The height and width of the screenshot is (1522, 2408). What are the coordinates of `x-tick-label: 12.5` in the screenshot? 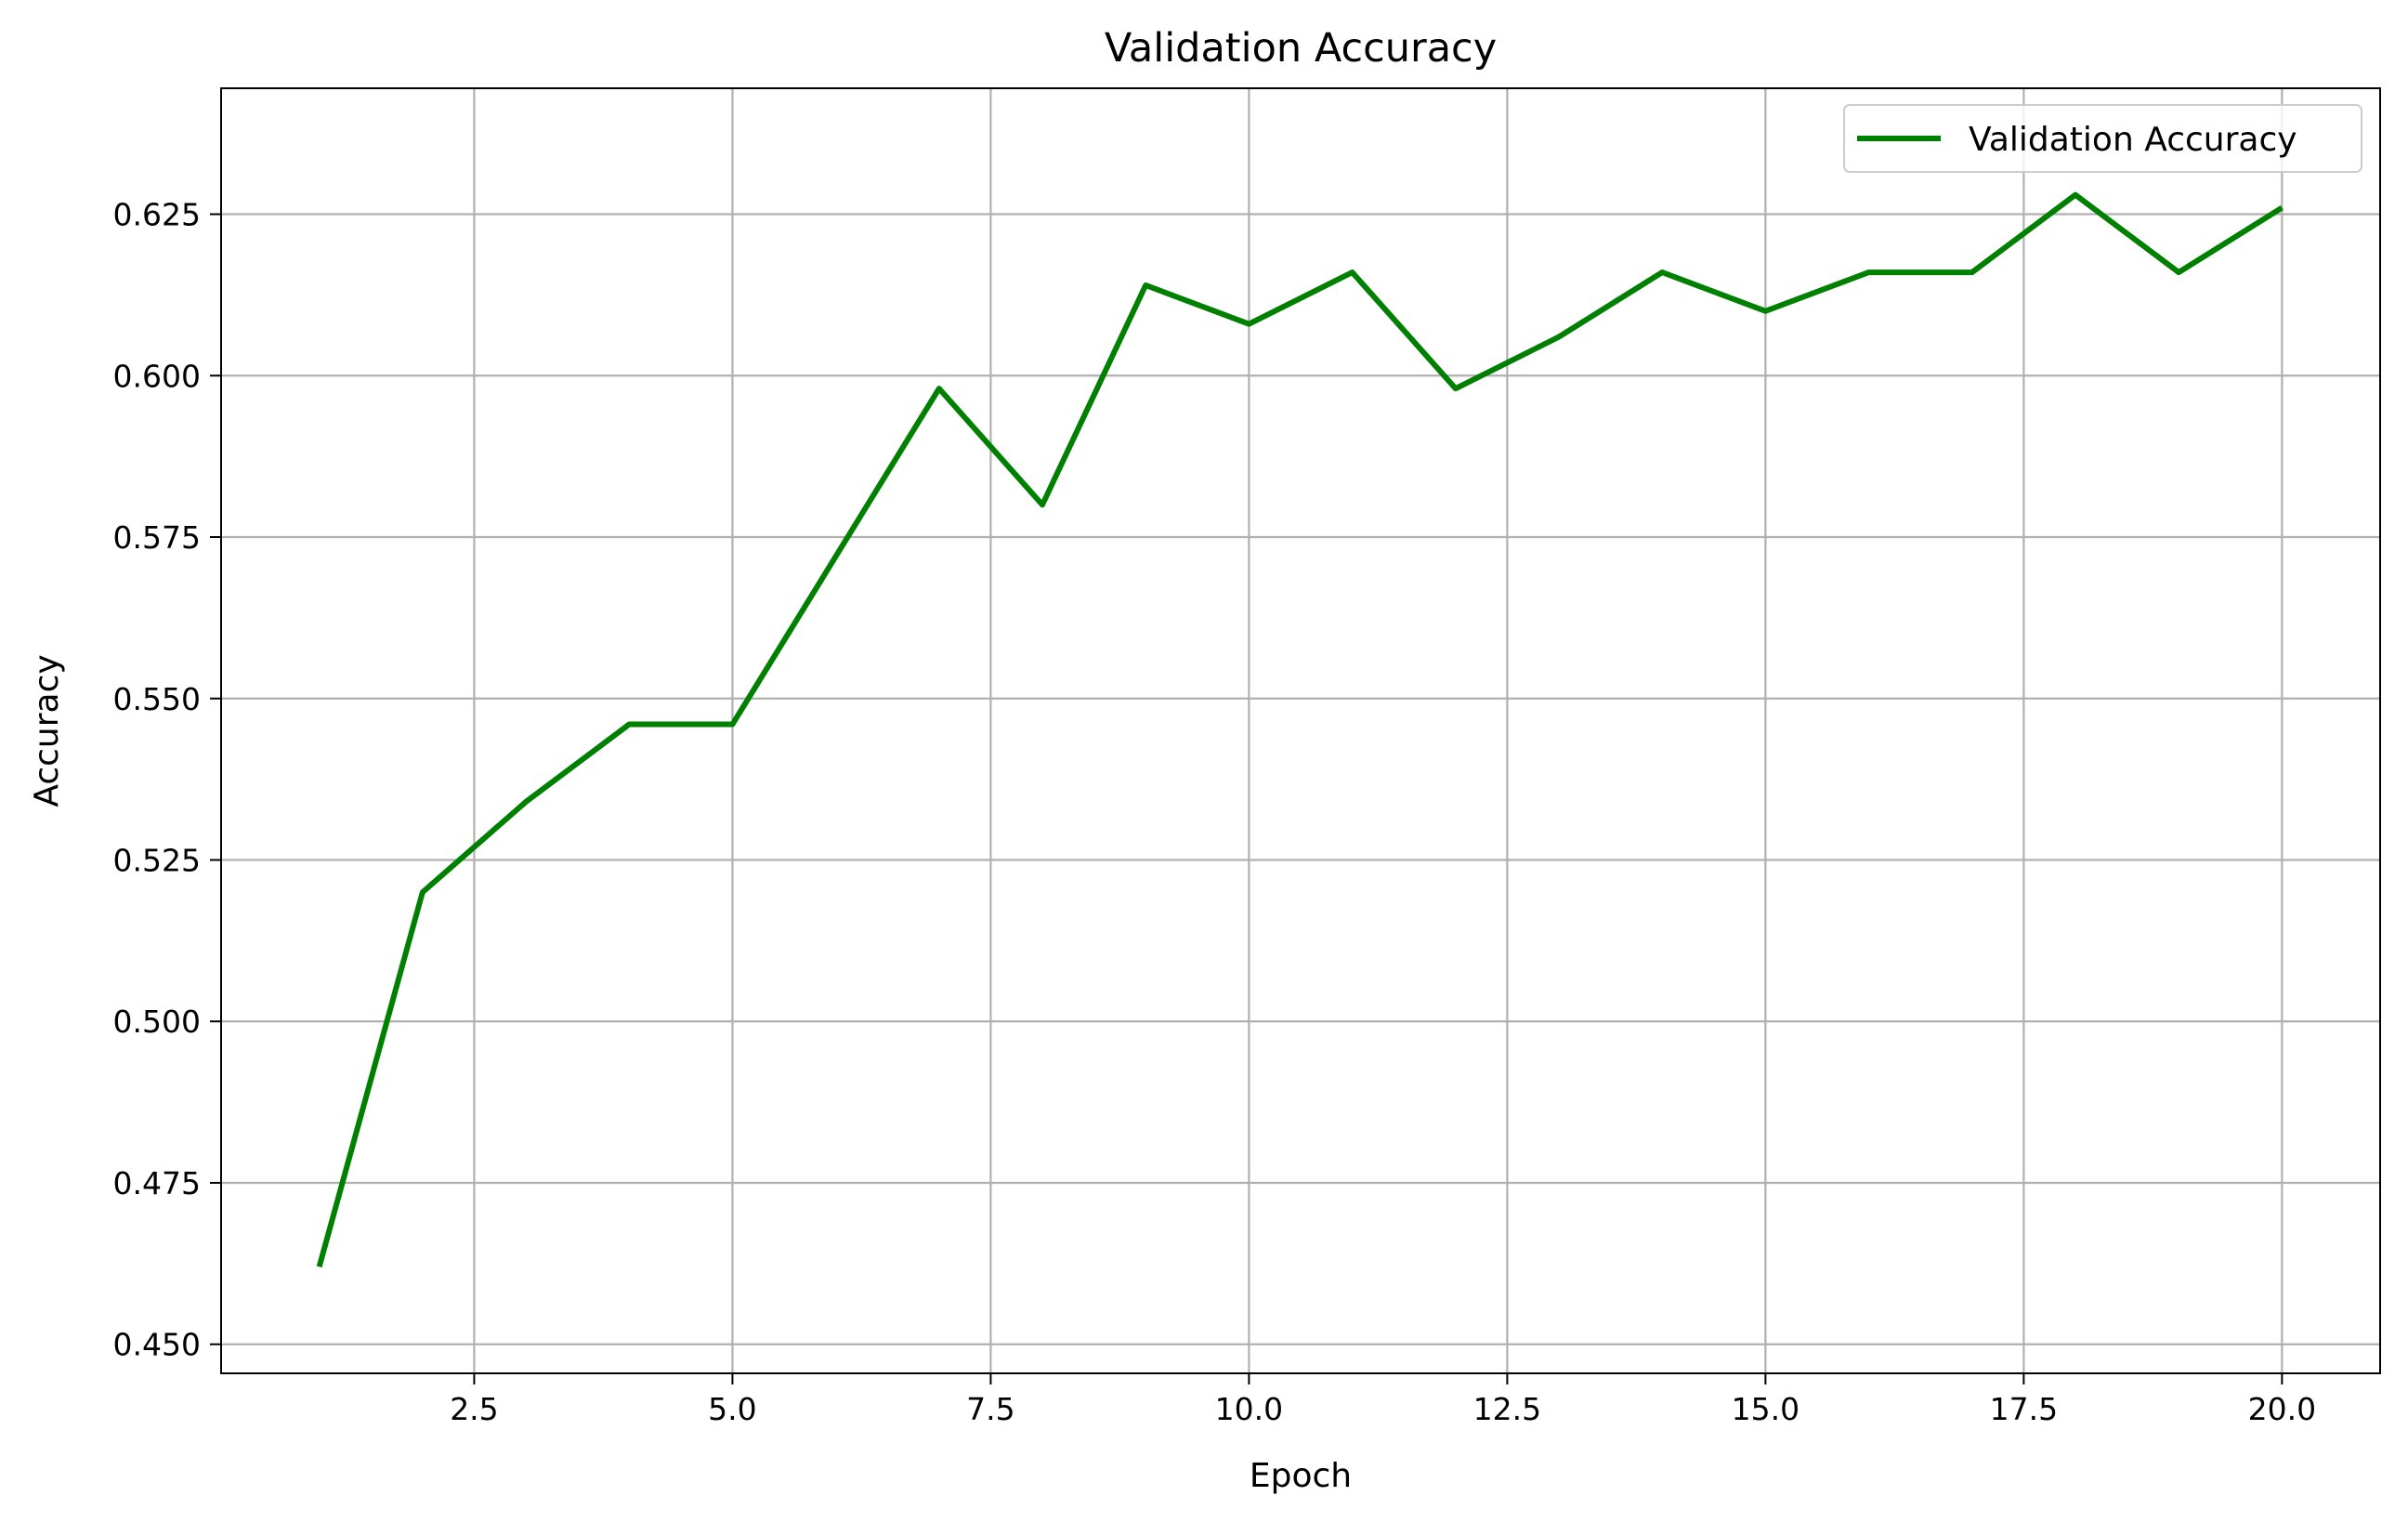 It's located at (1507, 1409).